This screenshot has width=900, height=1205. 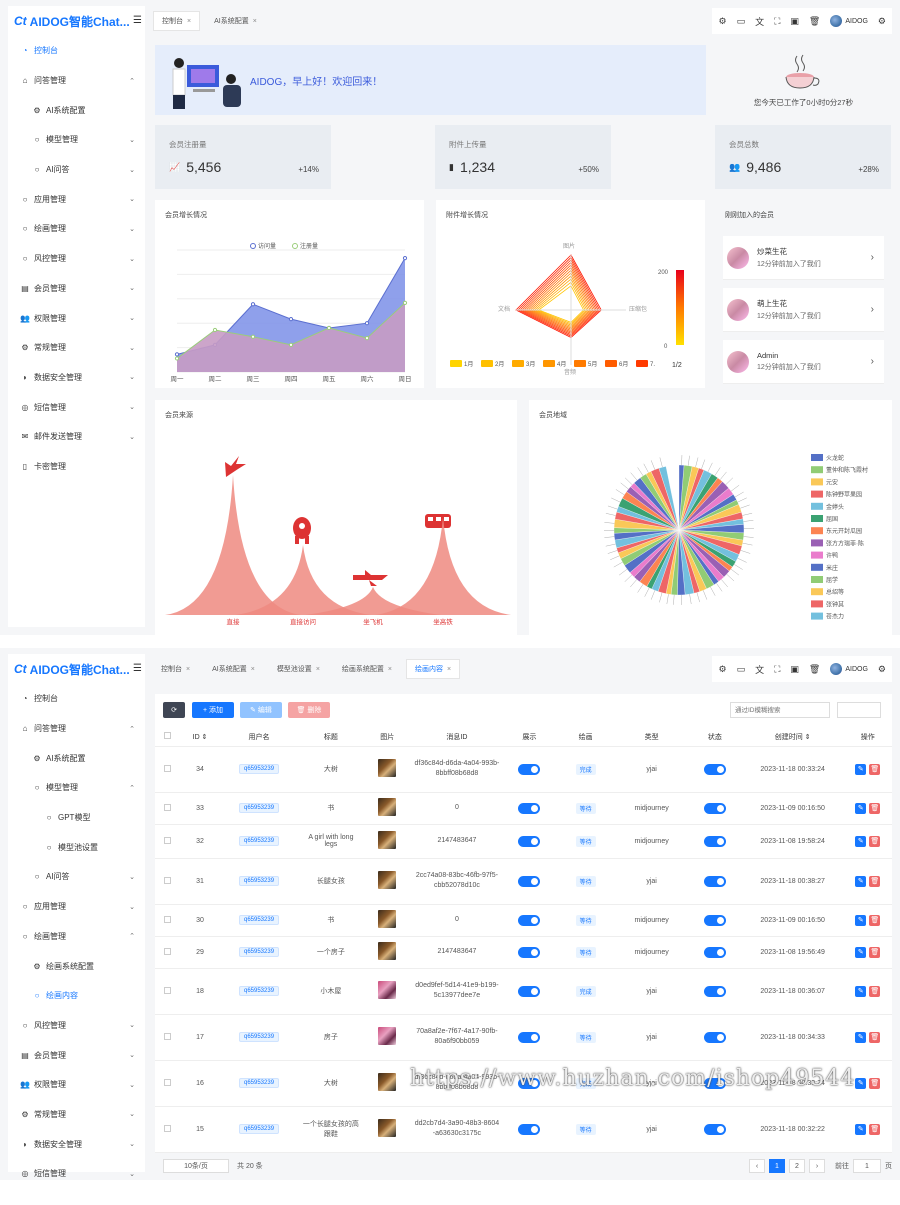 I want to click on column-header: 操作, so click(x=867, y=737).